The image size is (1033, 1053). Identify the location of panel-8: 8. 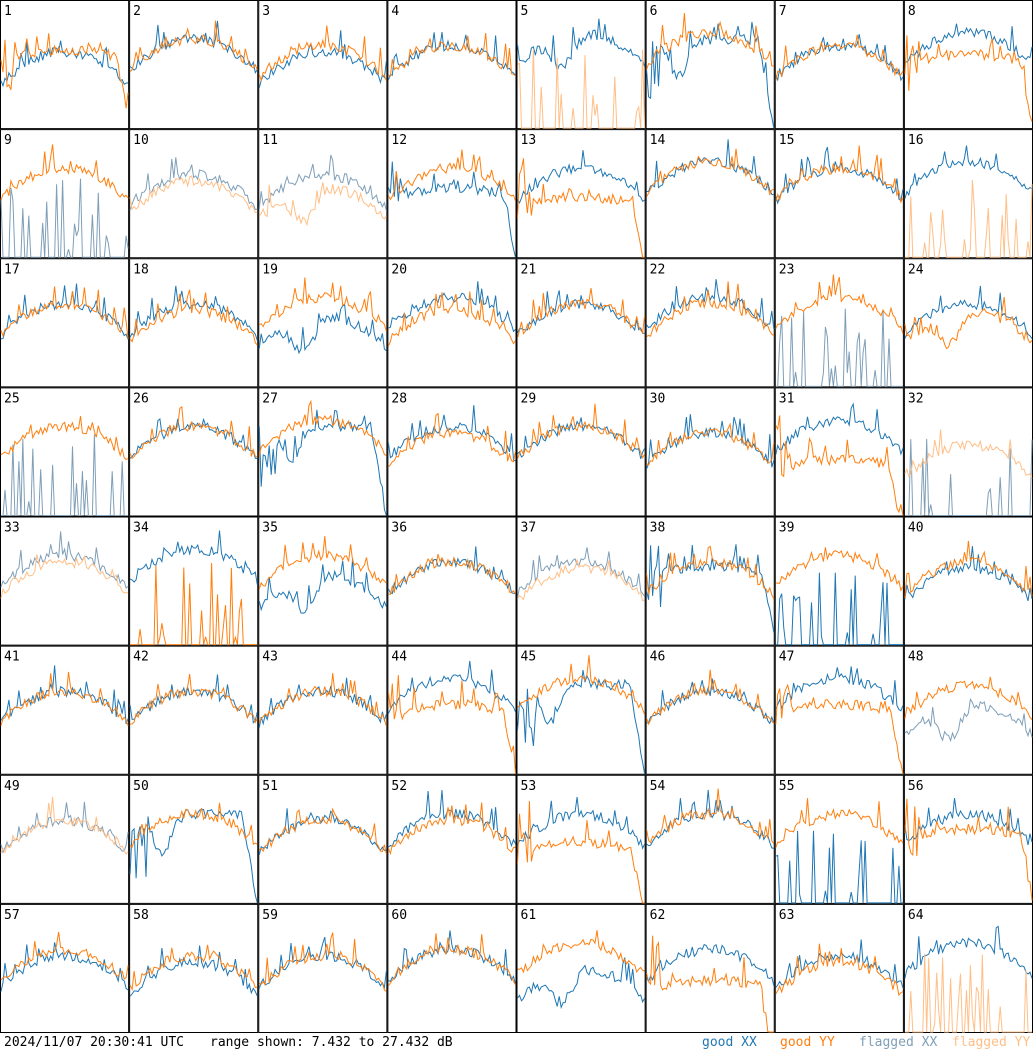
(968, 65).